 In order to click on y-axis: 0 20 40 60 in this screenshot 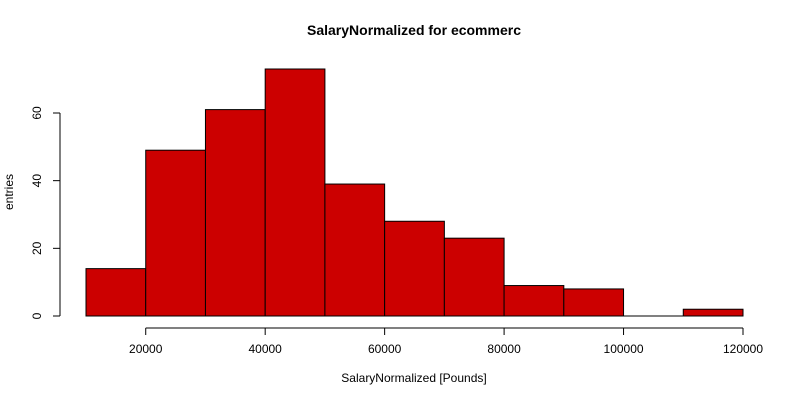, I will do `click(45, 212)`.